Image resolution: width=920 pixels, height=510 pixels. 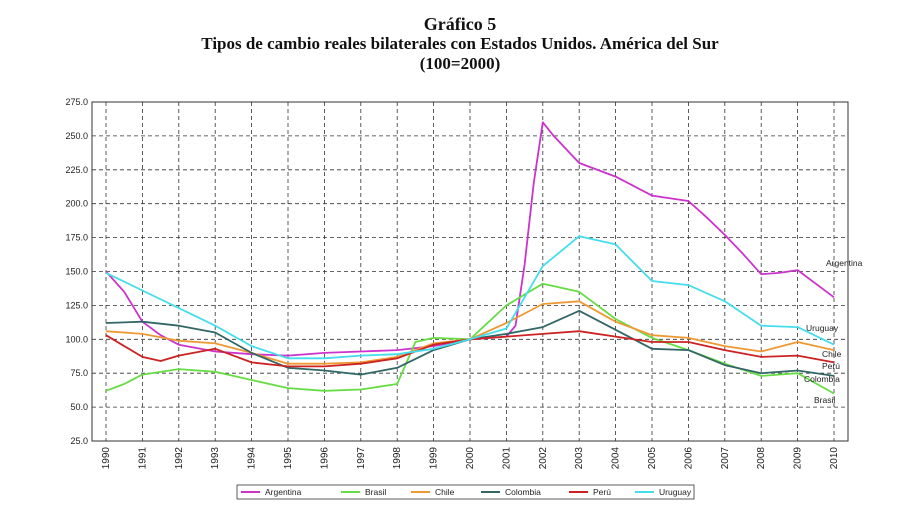 I want to click on legend-item: Argentina, so click(x=271, y=492).